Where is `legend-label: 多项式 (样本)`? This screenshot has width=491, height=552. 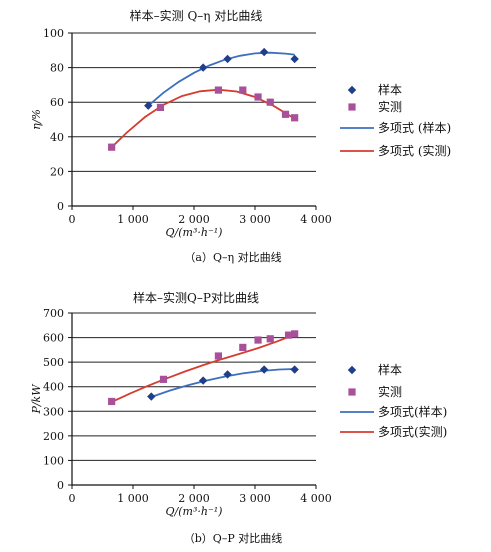 legend-label: 多项式 (样本) is located at coordinates (414, 127).